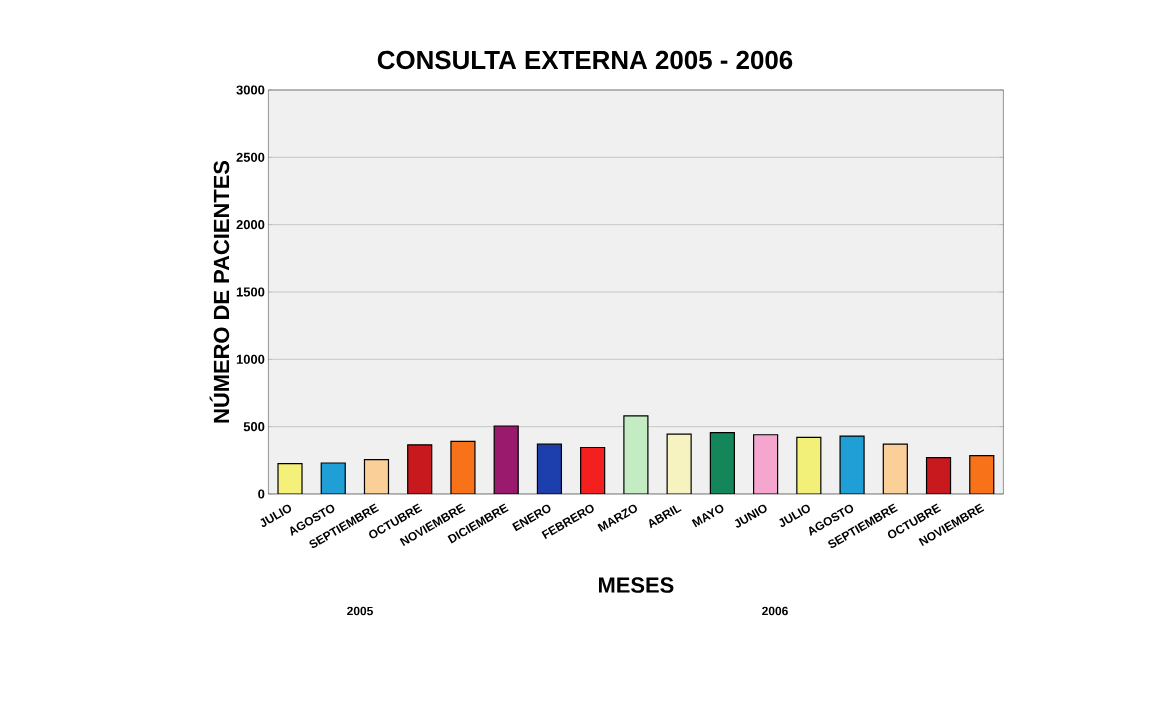 The image size is (1157, 711). I want to click on y-tick-label: 1500, so click(250, 292).